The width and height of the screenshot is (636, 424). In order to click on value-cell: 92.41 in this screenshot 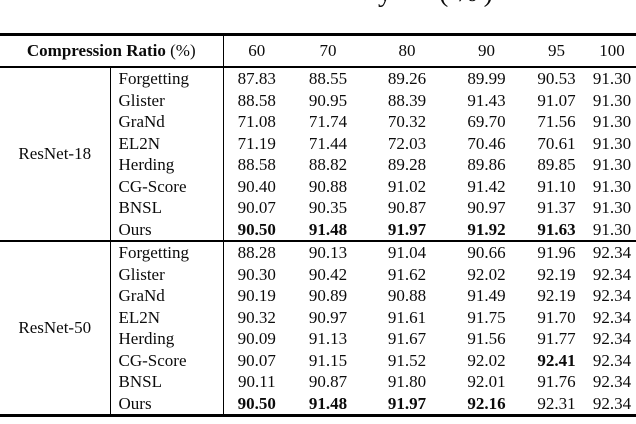, I will do `click(556, 360)`.